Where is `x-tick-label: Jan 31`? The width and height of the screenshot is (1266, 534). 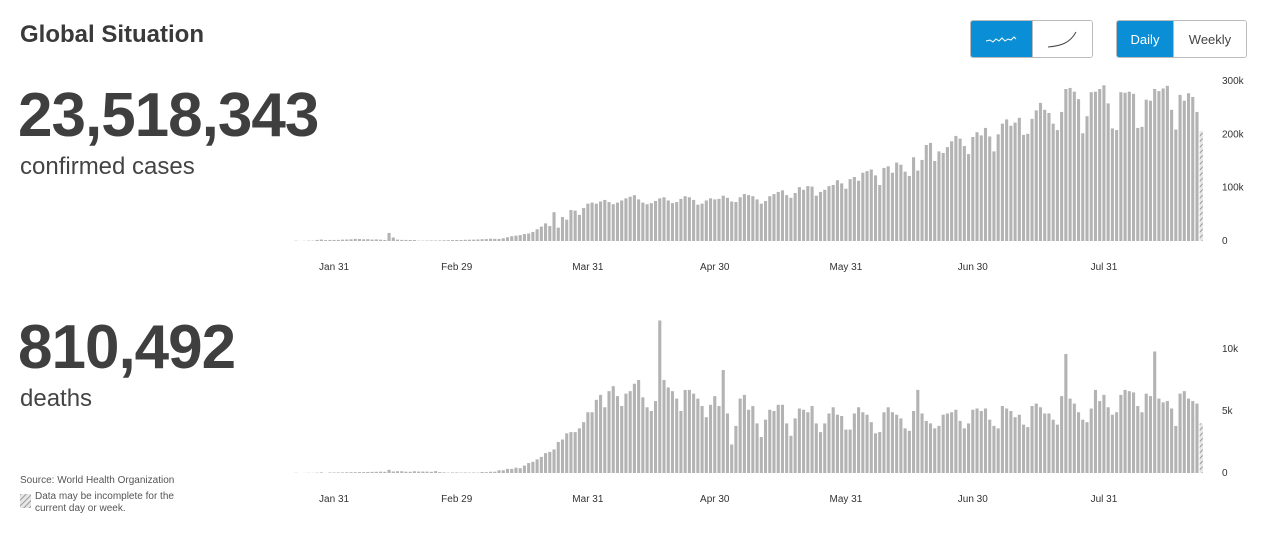
x-tick-label: Jan 31 is located at coordinates (334, 267).